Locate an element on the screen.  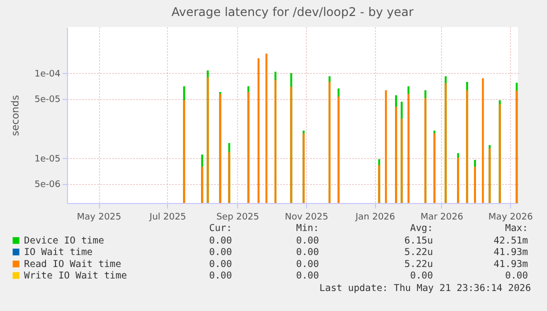
text: 42.51m is located at coordinates (511, 241).